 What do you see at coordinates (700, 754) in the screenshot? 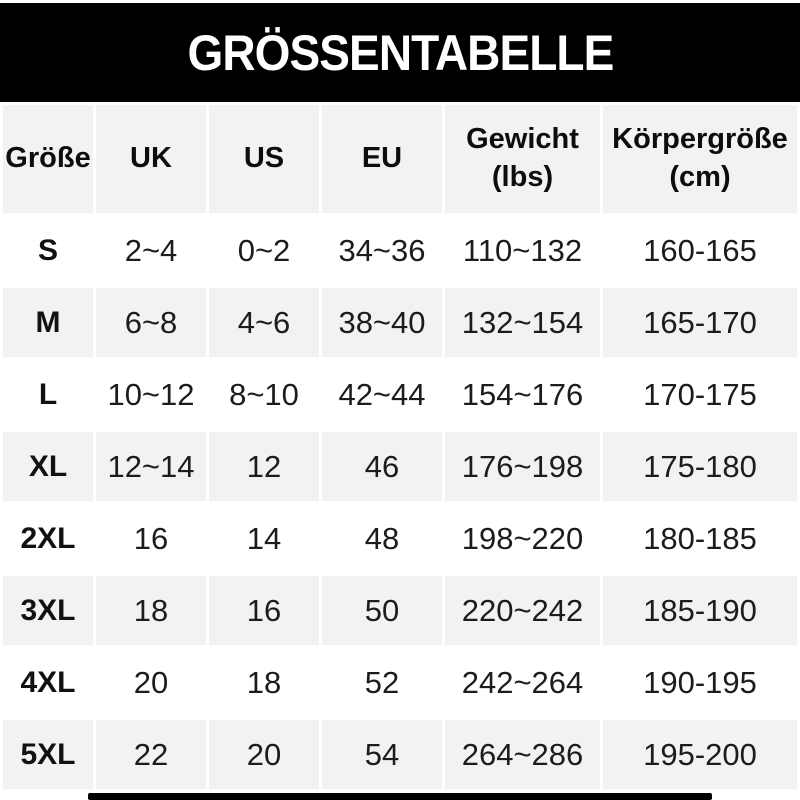
I see `table-cell: 195-200` at bounding box center [700, 754].